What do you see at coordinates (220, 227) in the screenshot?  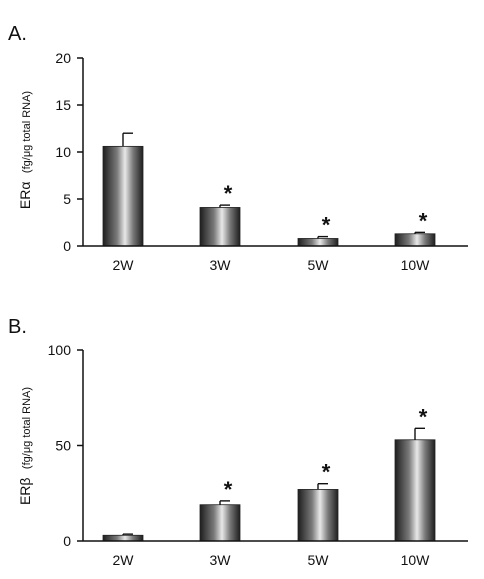 I see `panel-a-bar-3W` at bounding box center [220, 227].